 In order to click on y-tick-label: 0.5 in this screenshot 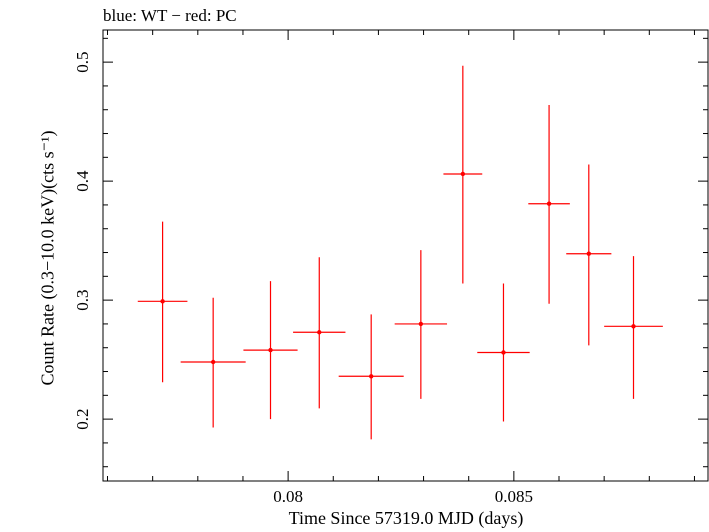, I will do `click(82, 62)`.